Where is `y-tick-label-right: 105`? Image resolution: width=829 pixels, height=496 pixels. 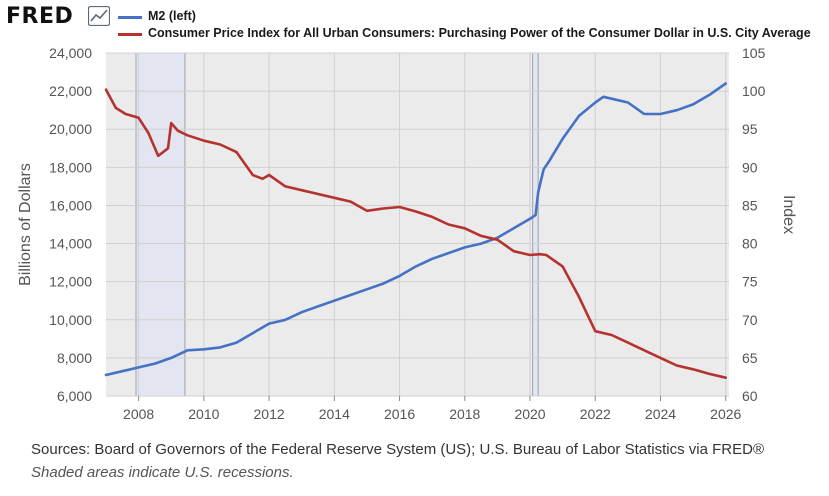
y-tick-label-right: 105 is located at coordinates (754, 53).